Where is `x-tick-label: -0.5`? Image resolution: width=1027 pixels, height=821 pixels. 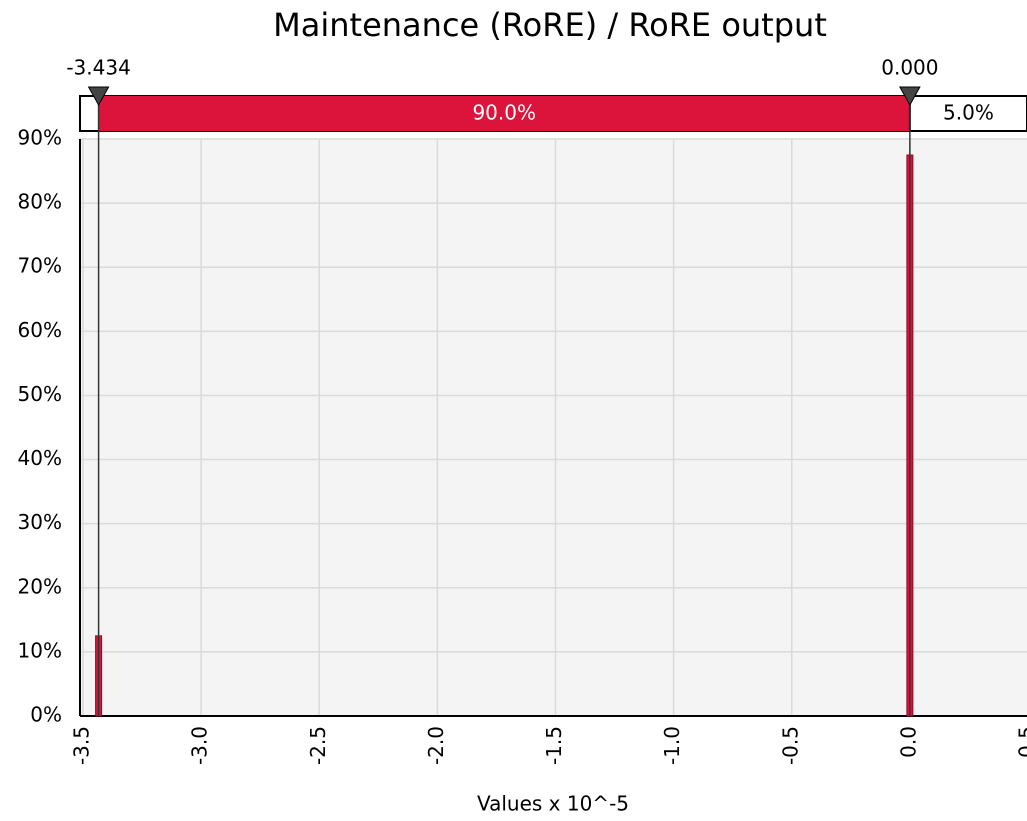 x-tick-label: -0.5 is located at coordinates (790, 745).